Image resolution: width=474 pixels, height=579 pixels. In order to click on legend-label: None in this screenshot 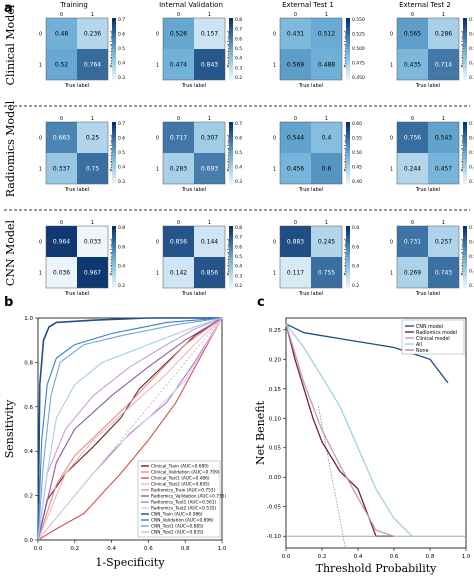, I will do `click(422, 351)`.